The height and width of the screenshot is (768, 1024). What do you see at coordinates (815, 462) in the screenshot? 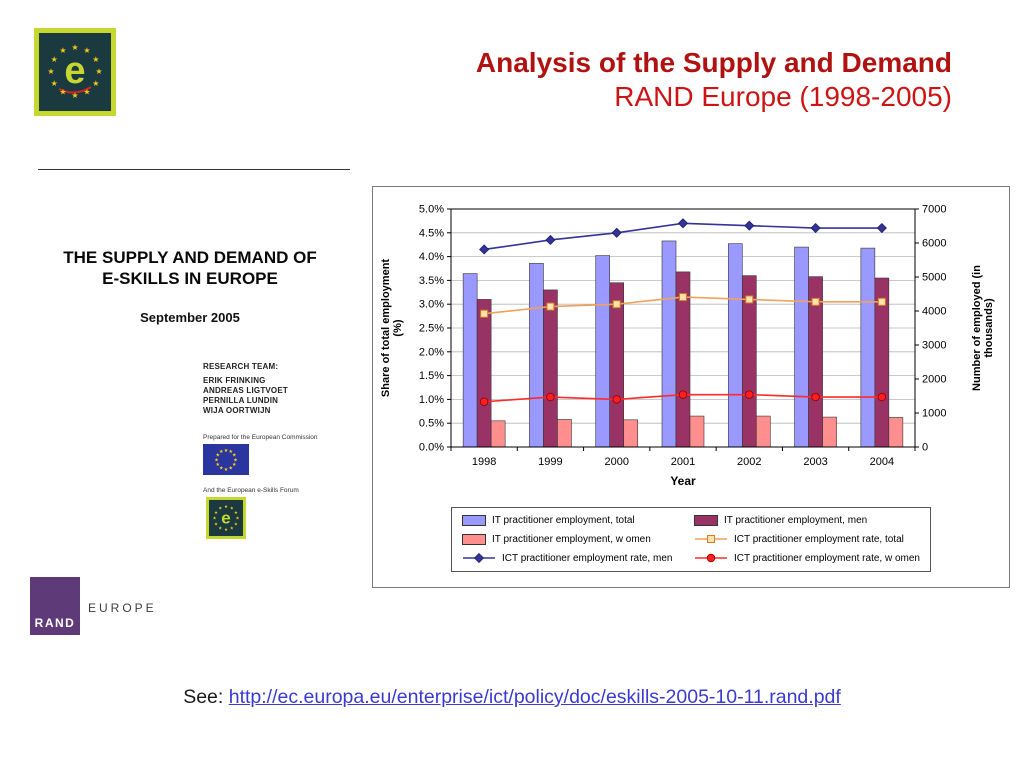
I see `svg-text: 2003` at bounding box center [815, 462].